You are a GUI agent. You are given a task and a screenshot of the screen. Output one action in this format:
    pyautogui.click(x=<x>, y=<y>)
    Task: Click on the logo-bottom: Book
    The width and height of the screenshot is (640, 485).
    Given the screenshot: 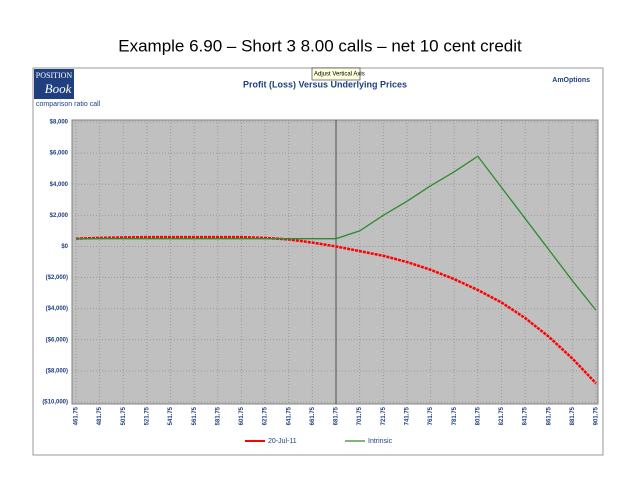 What is the action you would take?
    pyautogui.click(x=58, y=88)
    